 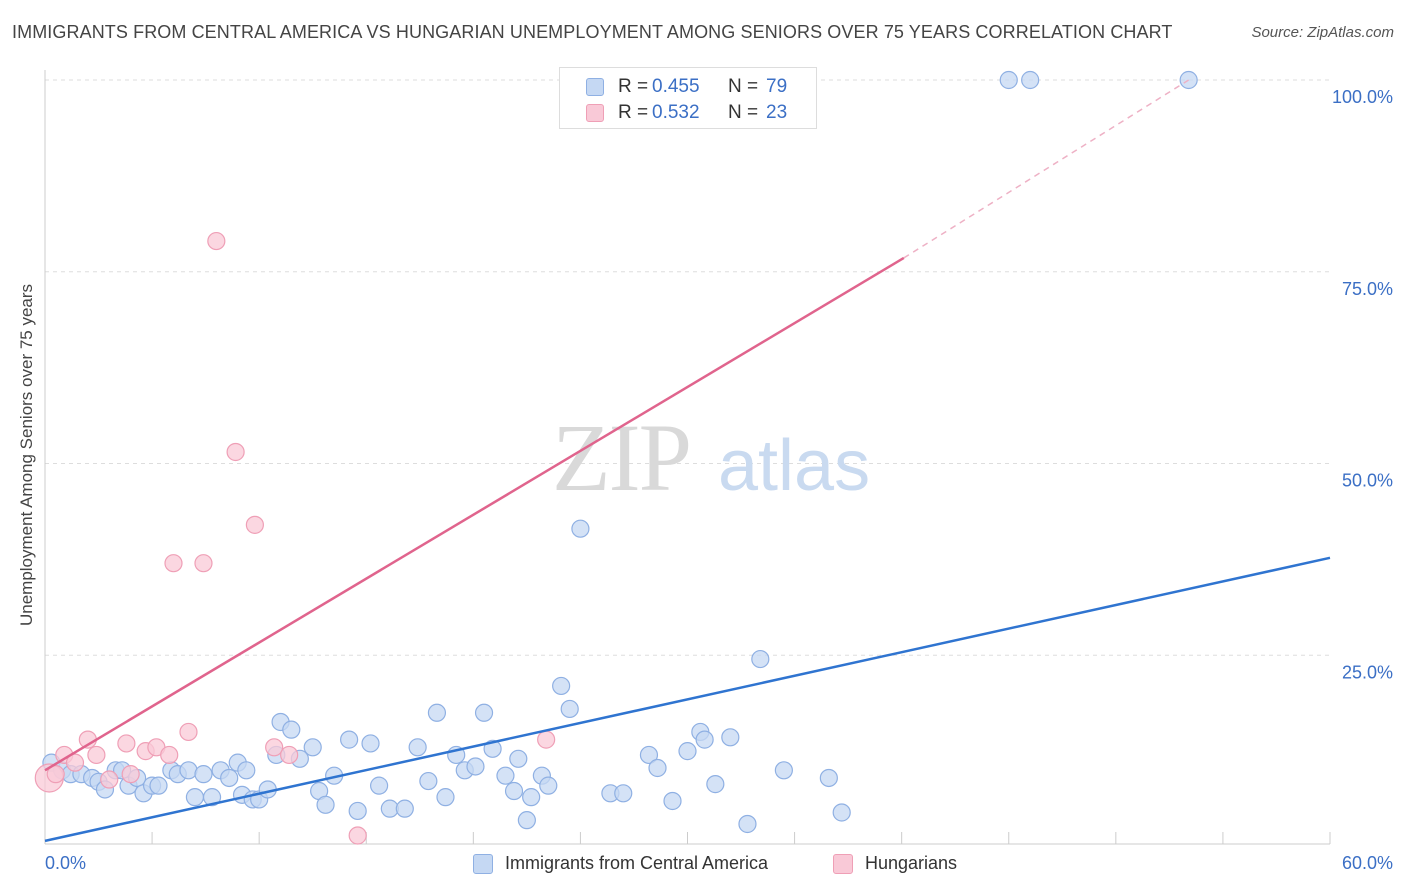 I want to click on source-credit: Source: ZipAtlas.com, so click(x=1322, y=32).